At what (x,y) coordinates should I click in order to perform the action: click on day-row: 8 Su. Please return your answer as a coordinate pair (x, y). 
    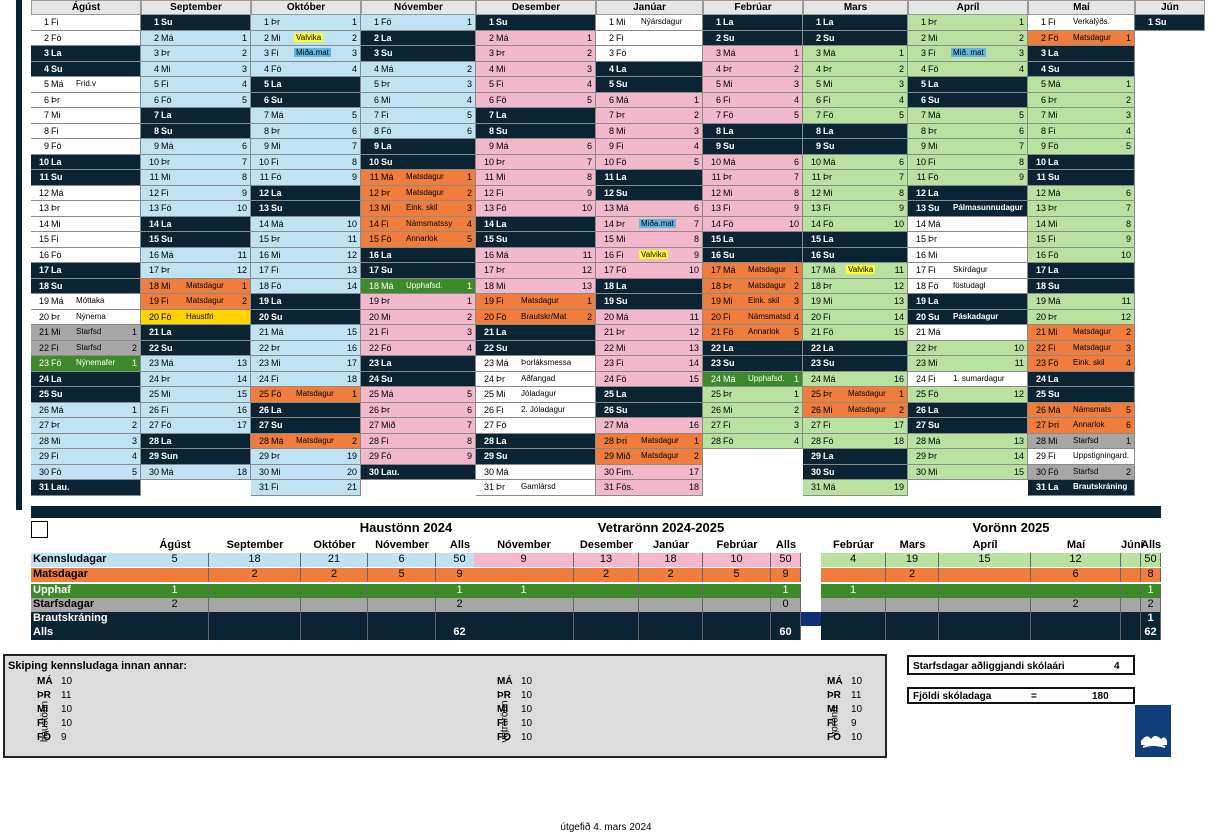
    Looking at the image, I should click on (196, 131).